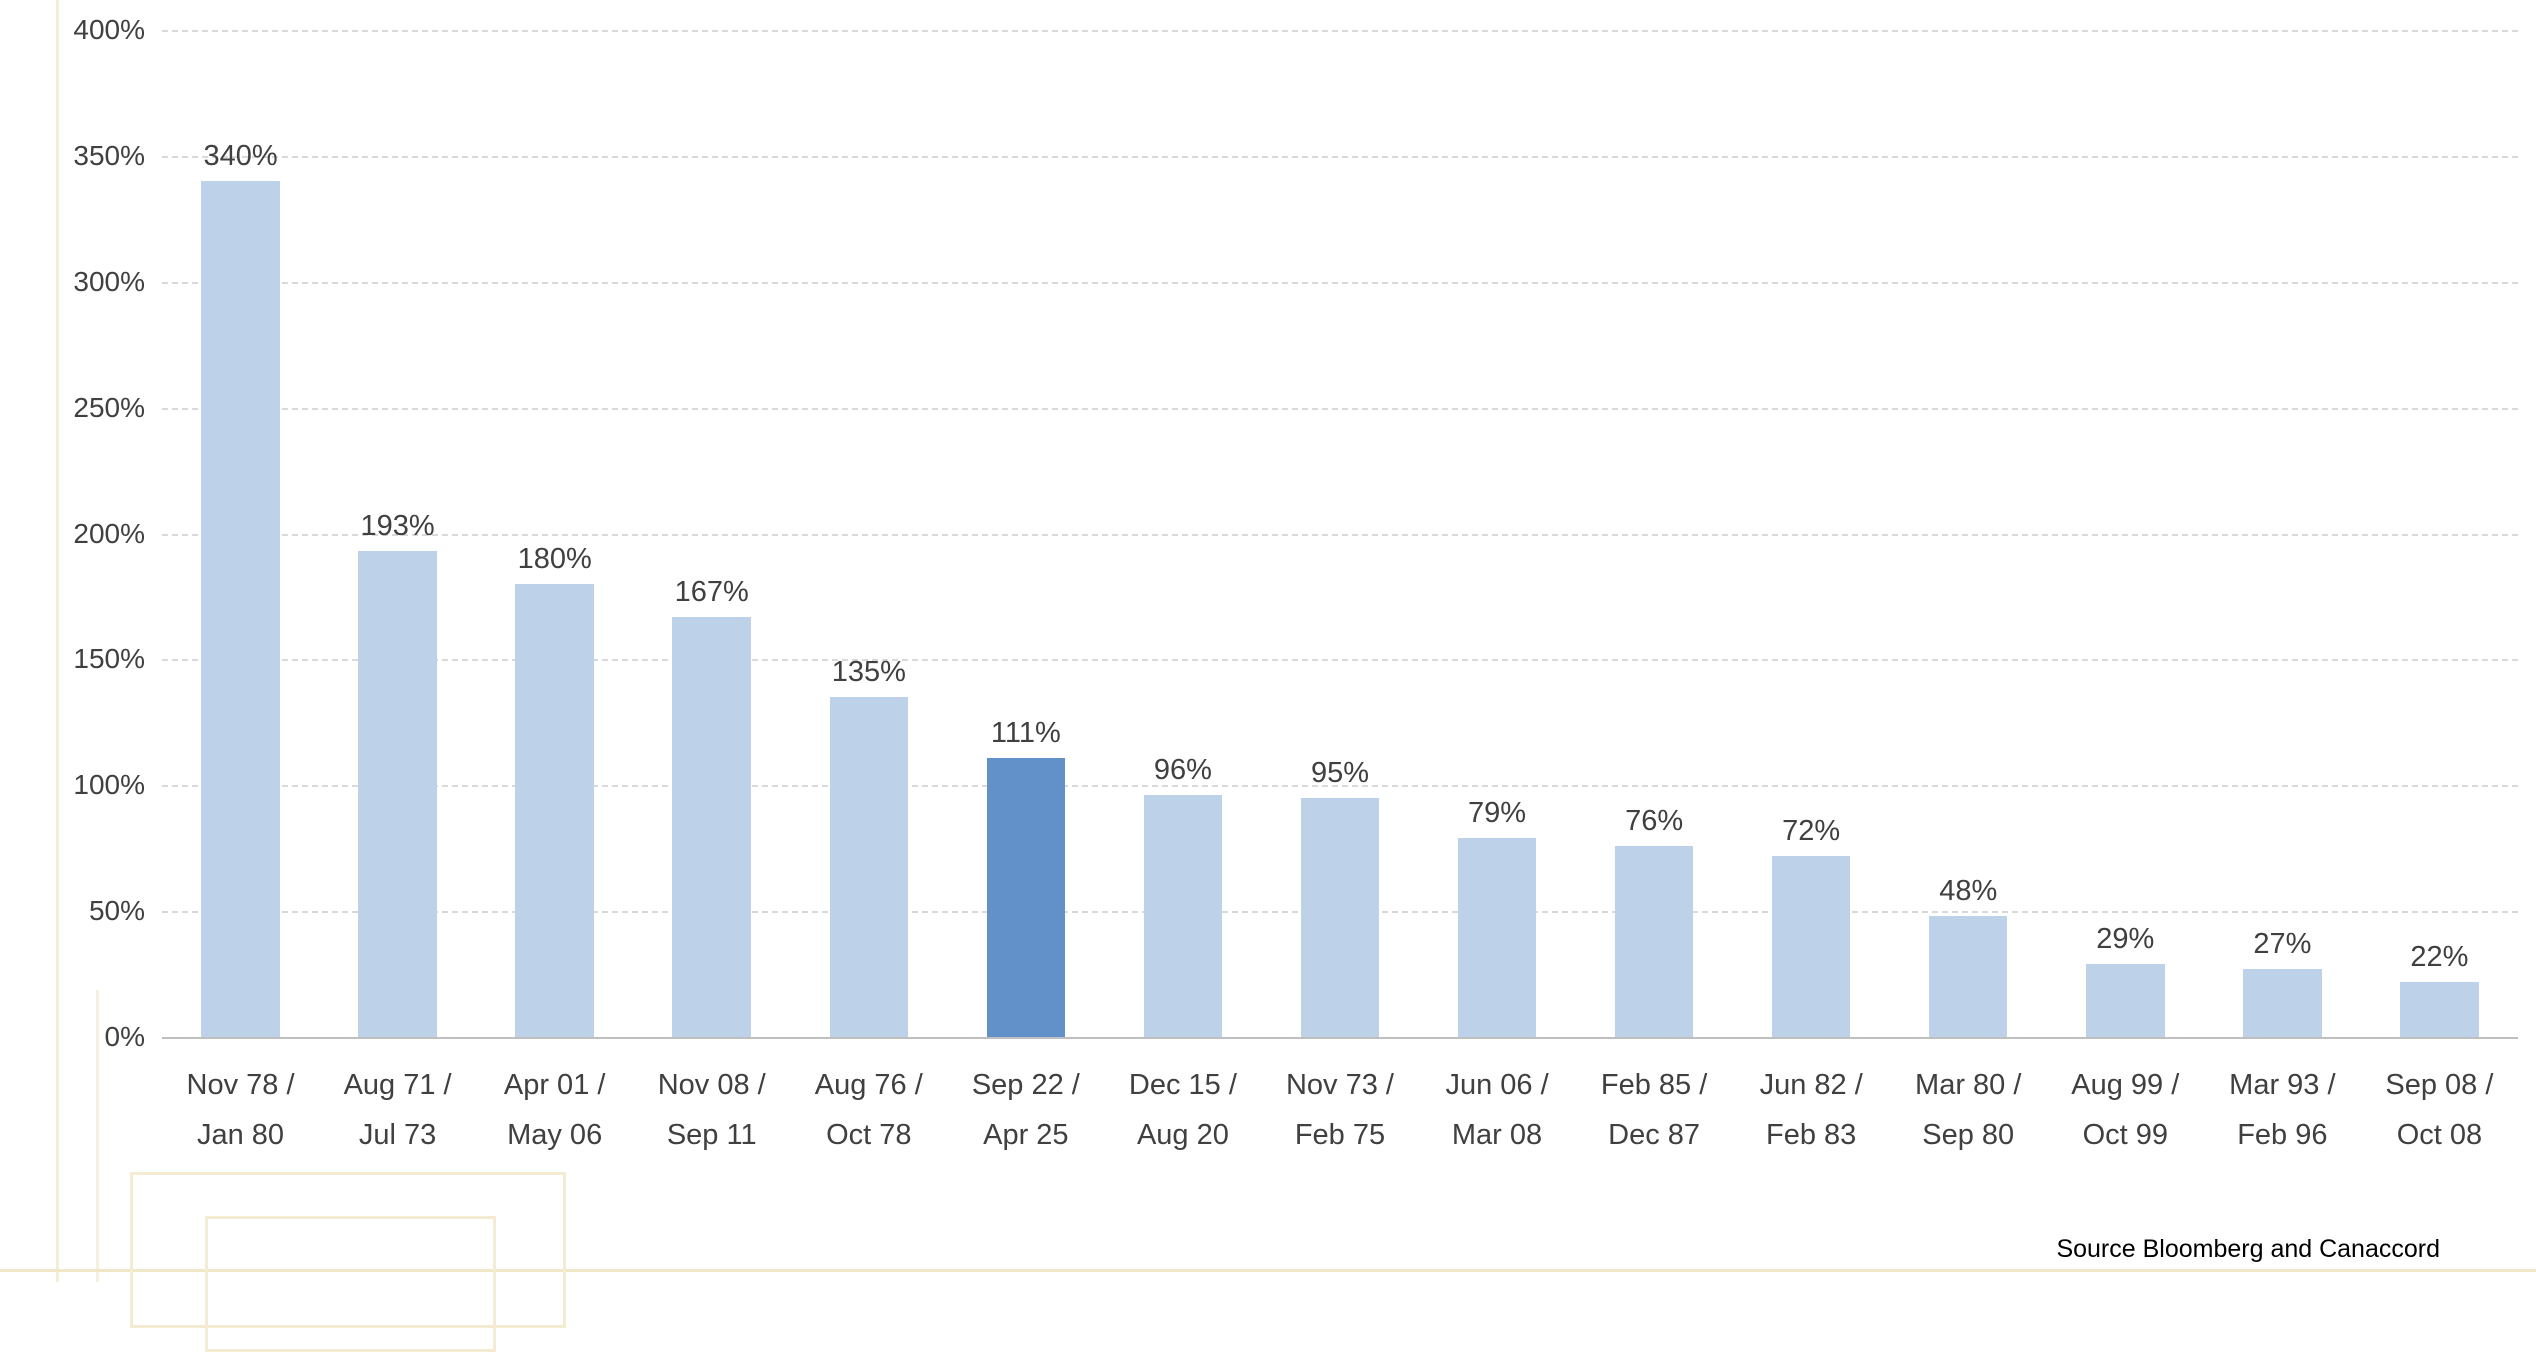 This screenshot has width=2536, height=1352. I want to click on x-axis-label: Jun 82 /Feb 83, so click(1811, 1110).